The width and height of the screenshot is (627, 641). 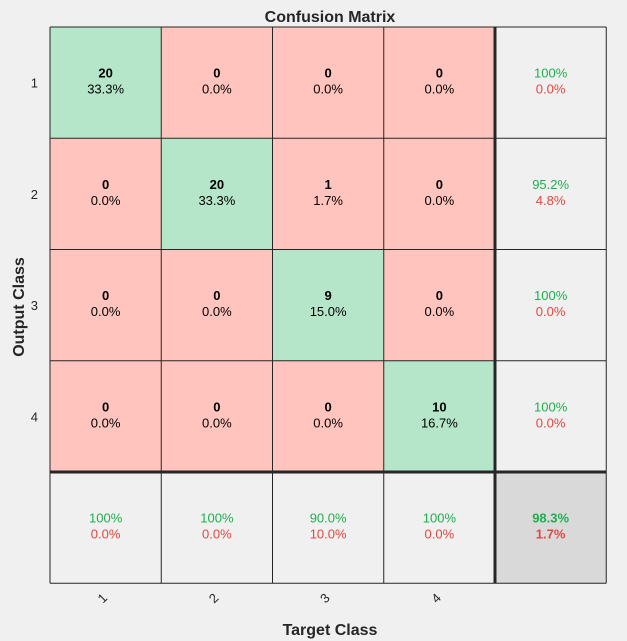 I want to click on overall-accuracy: 98.3%, so click(x=550, y=518).